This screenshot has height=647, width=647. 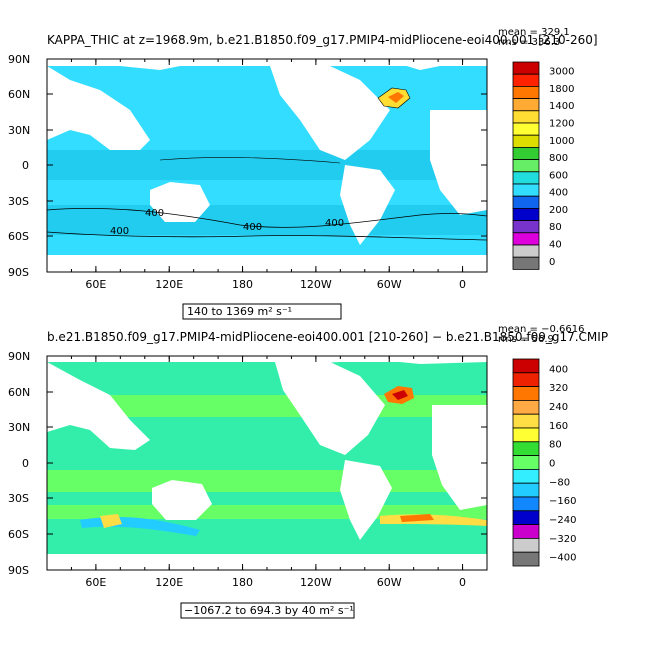 What do you see at coordinates (19, 392) in the screenshot?
I see `panel-bottom-ytick-label: 60N` at bounding box center [19, 392].